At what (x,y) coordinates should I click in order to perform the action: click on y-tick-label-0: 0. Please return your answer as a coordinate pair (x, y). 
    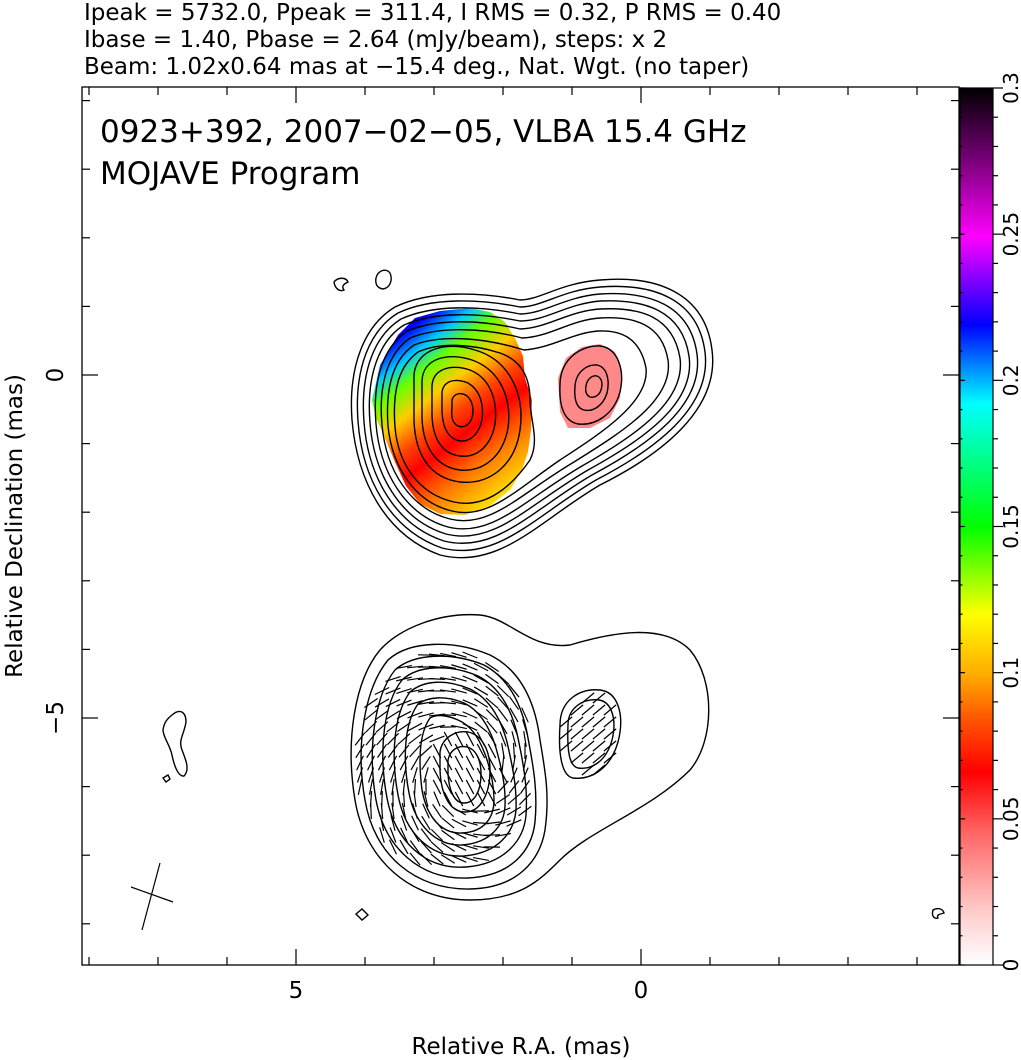
    Looking at the image, I should click on (56, 375).